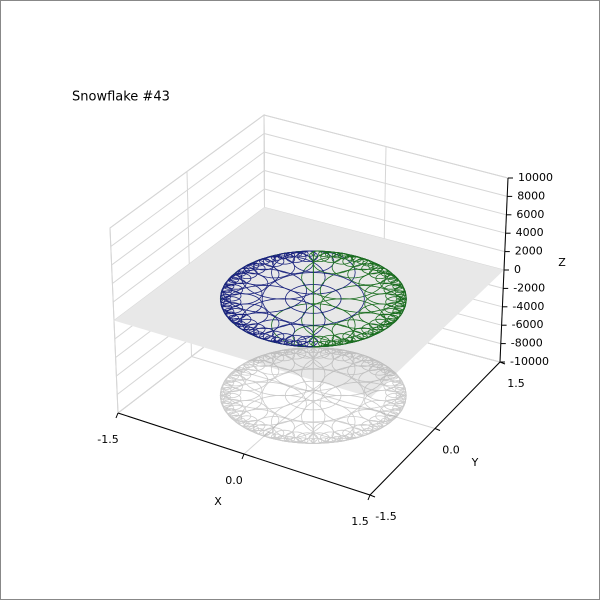  What do you see at coordinates (121, 97) in the screenshot?
I see `chart-title: Snowflake #43` at bounding box center [121, 97].